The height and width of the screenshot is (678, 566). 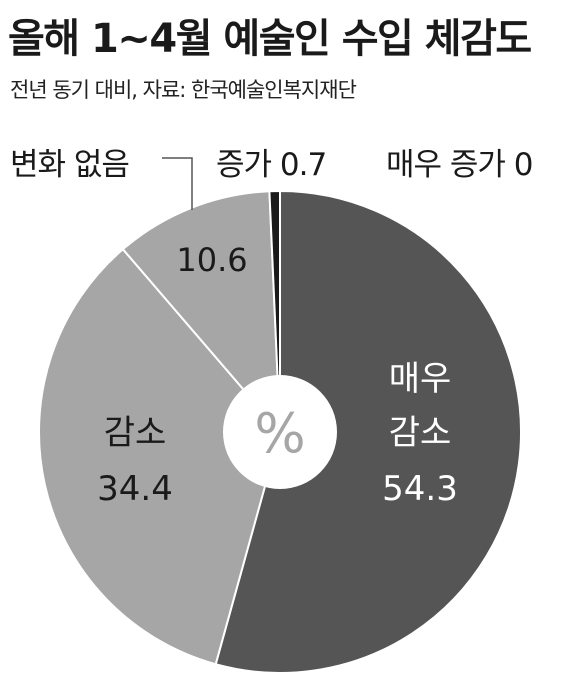 I want to click on leader-line, so click(x=177, y=183).